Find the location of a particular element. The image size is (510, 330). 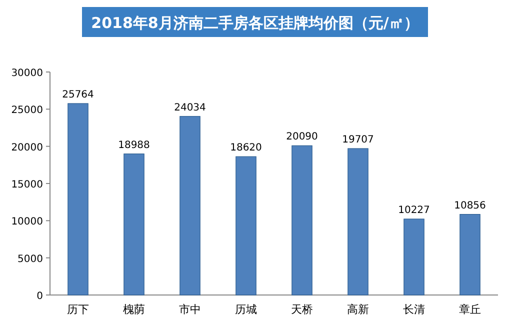

y-tick-label: 10000 is located at coordinates (27, 222).